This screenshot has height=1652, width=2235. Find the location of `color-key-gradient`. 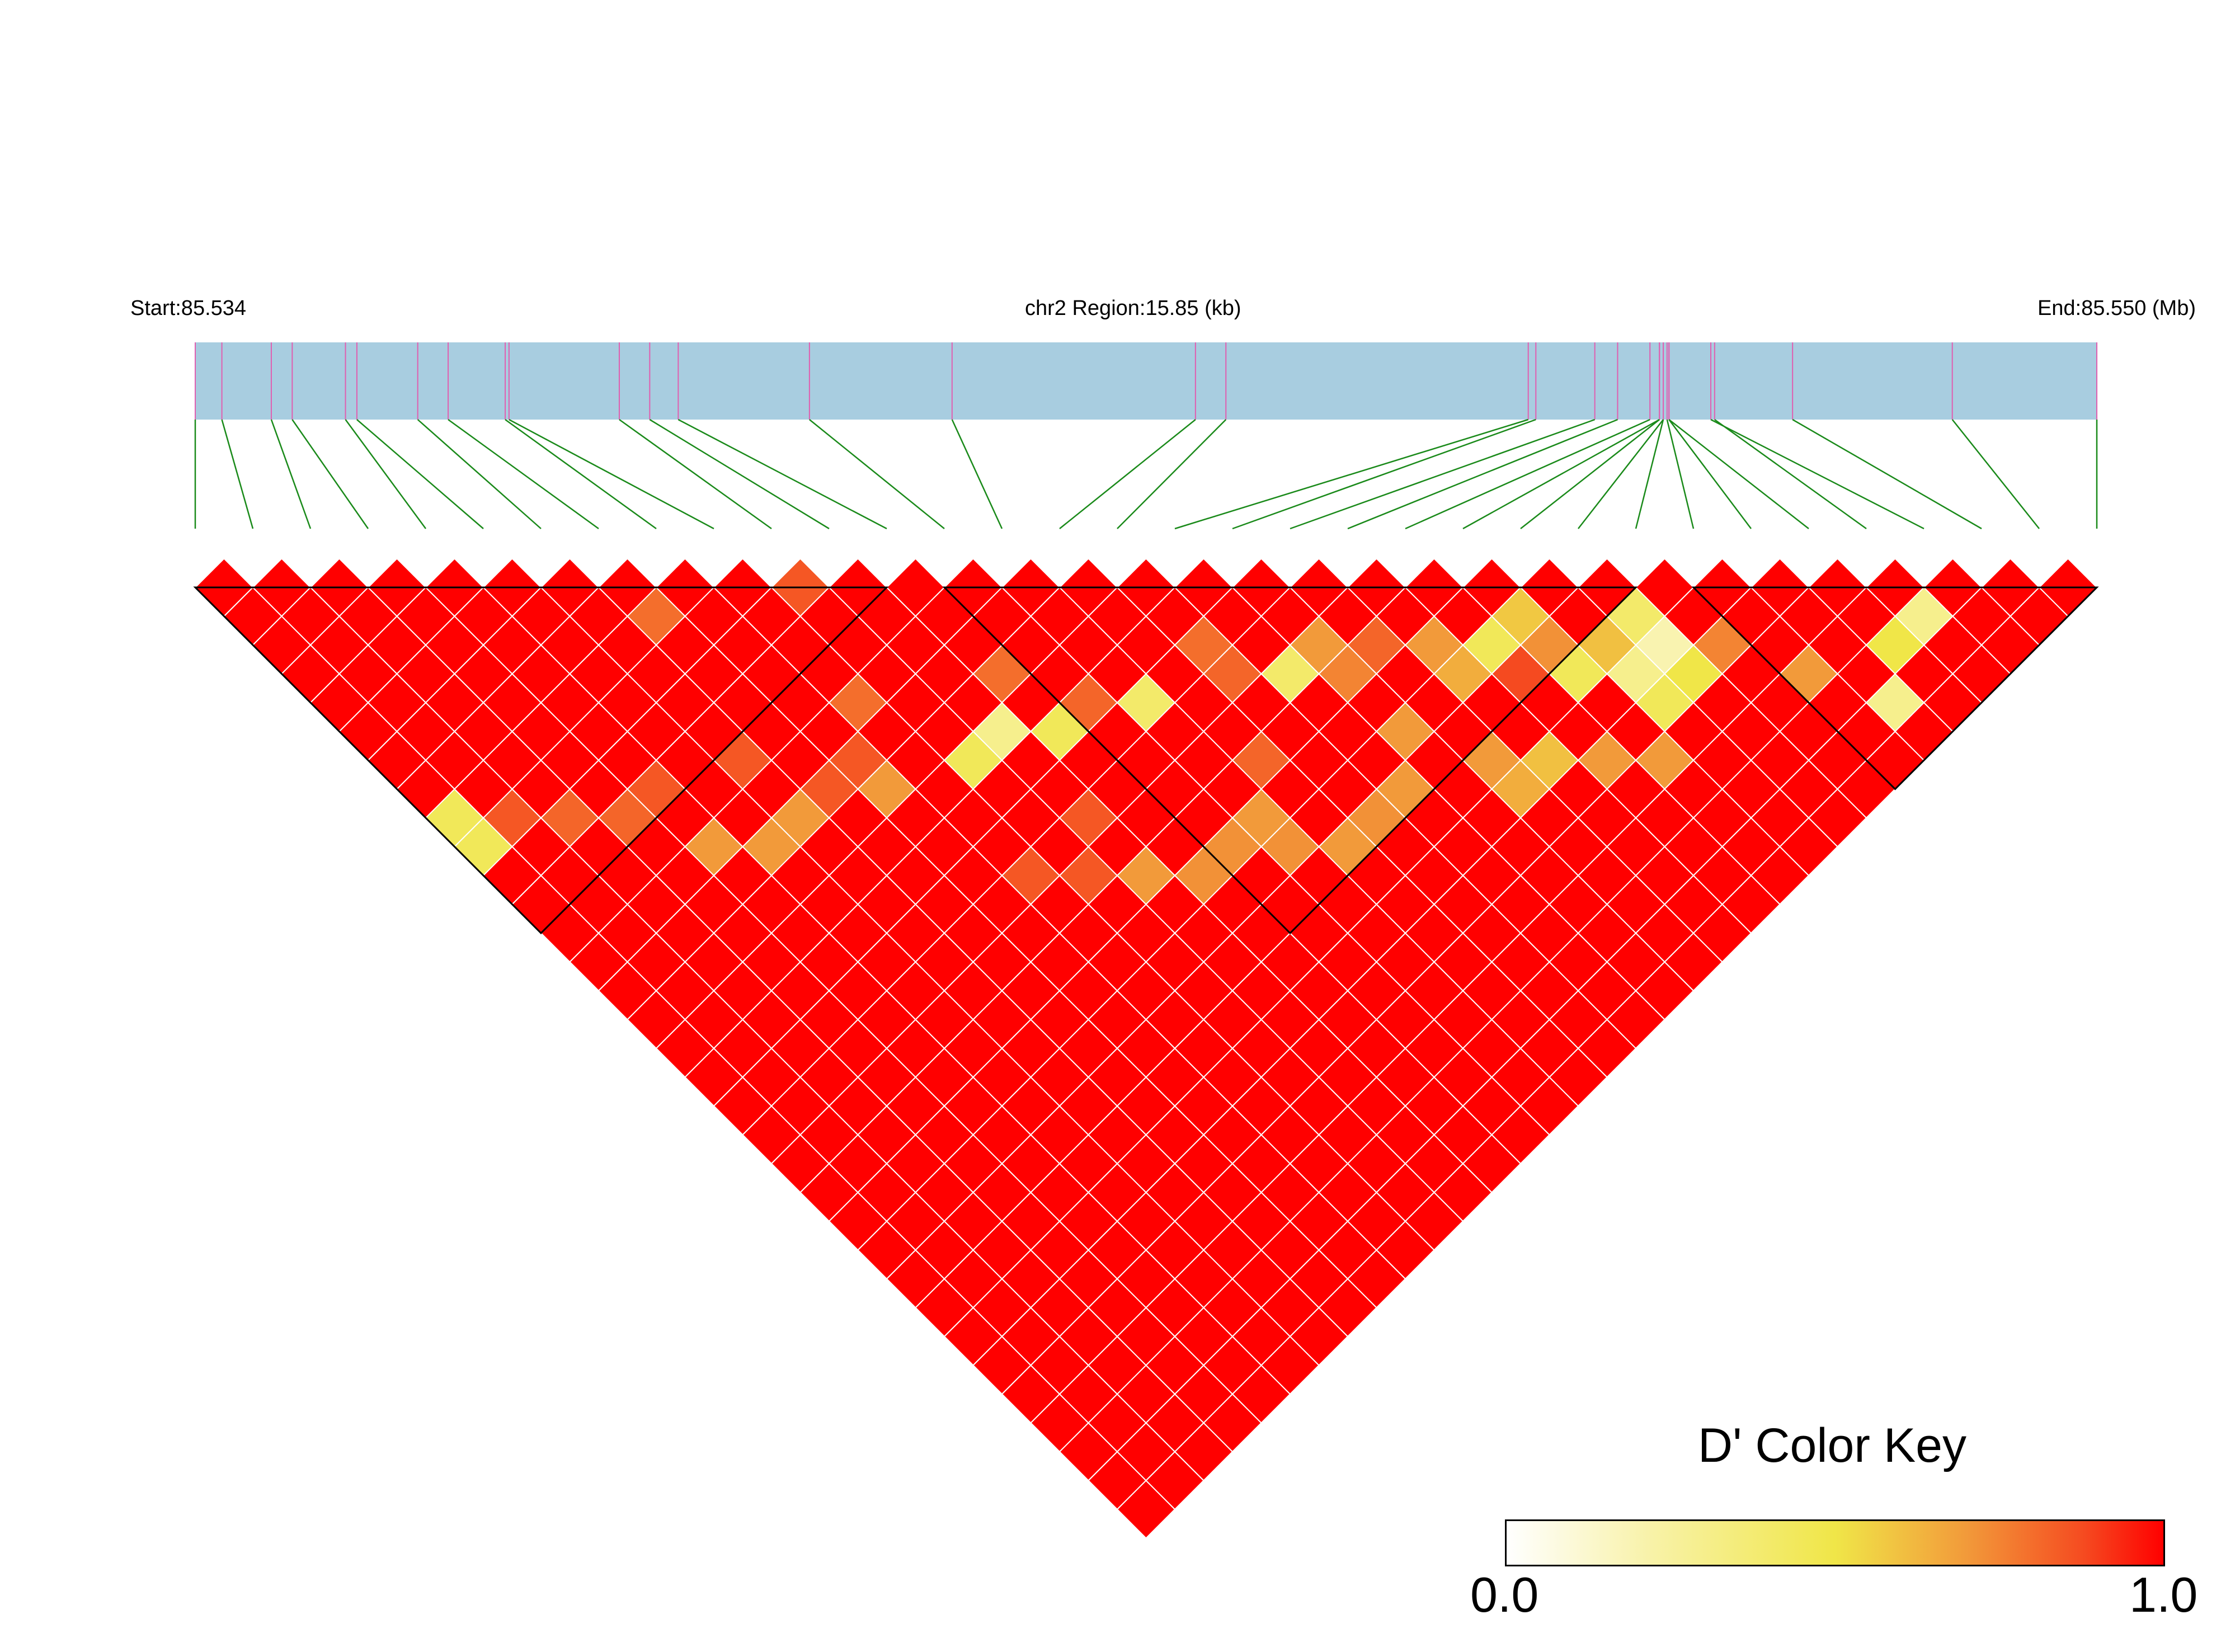

color-key-gradient is located at coordinates (1835, 1543).